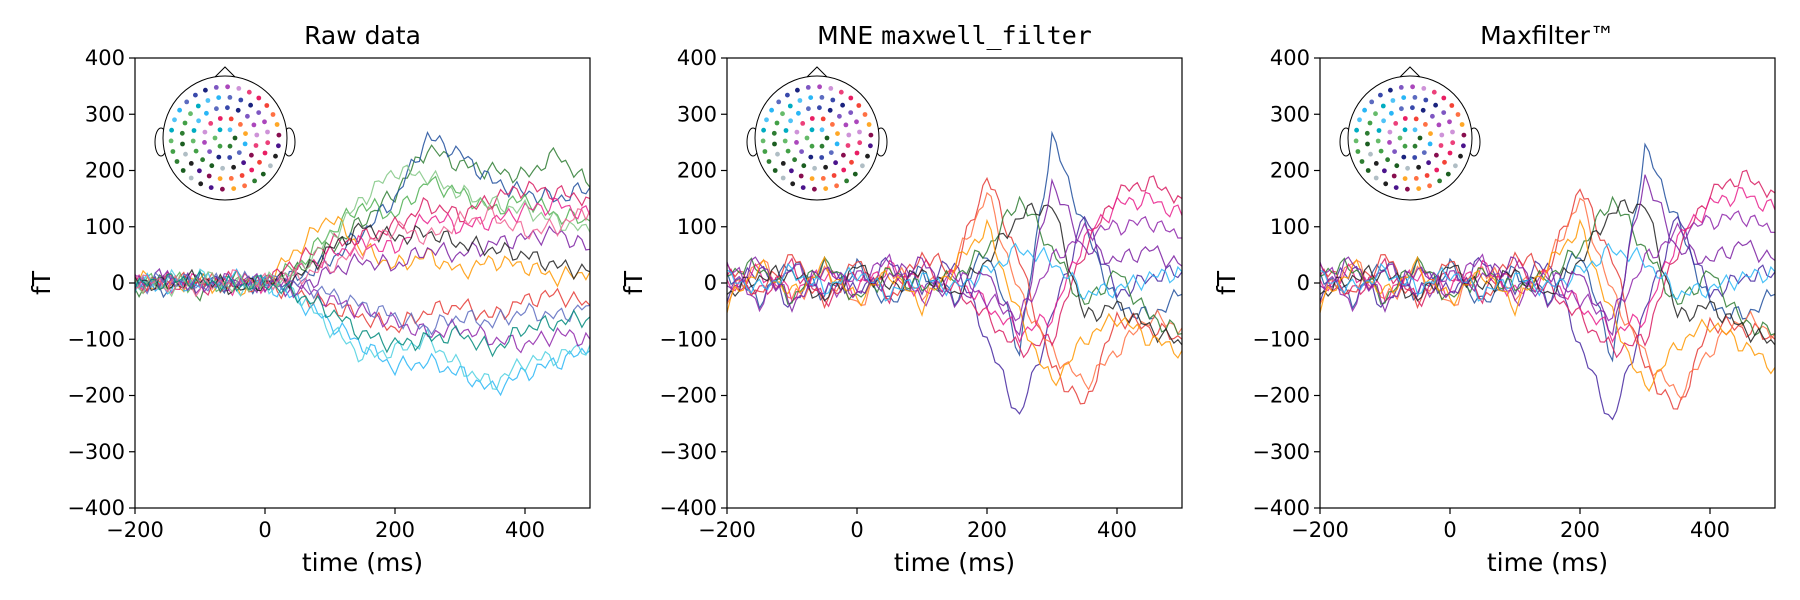 The width and height of the screenshot is (1800, 600). What do you see at coordinates (987, 530) in the screenshot?
I see `x-tick-label: 200` at bounding box center [987, 530].